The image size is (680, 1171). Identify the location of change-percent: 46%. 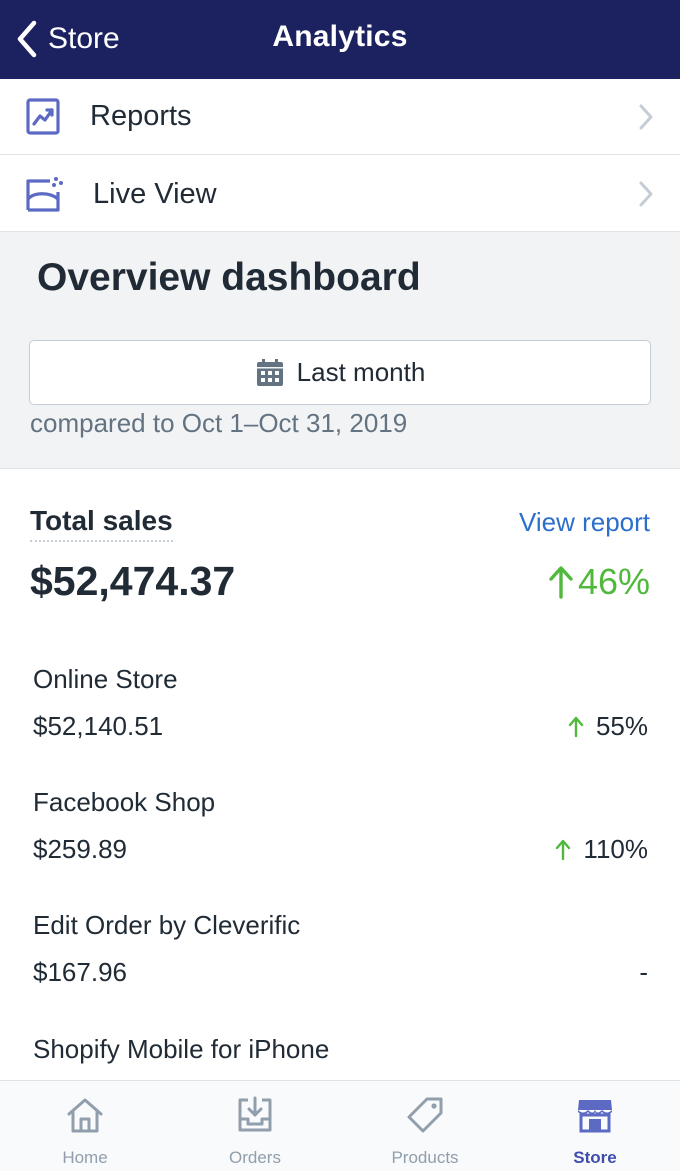
(613, 581).